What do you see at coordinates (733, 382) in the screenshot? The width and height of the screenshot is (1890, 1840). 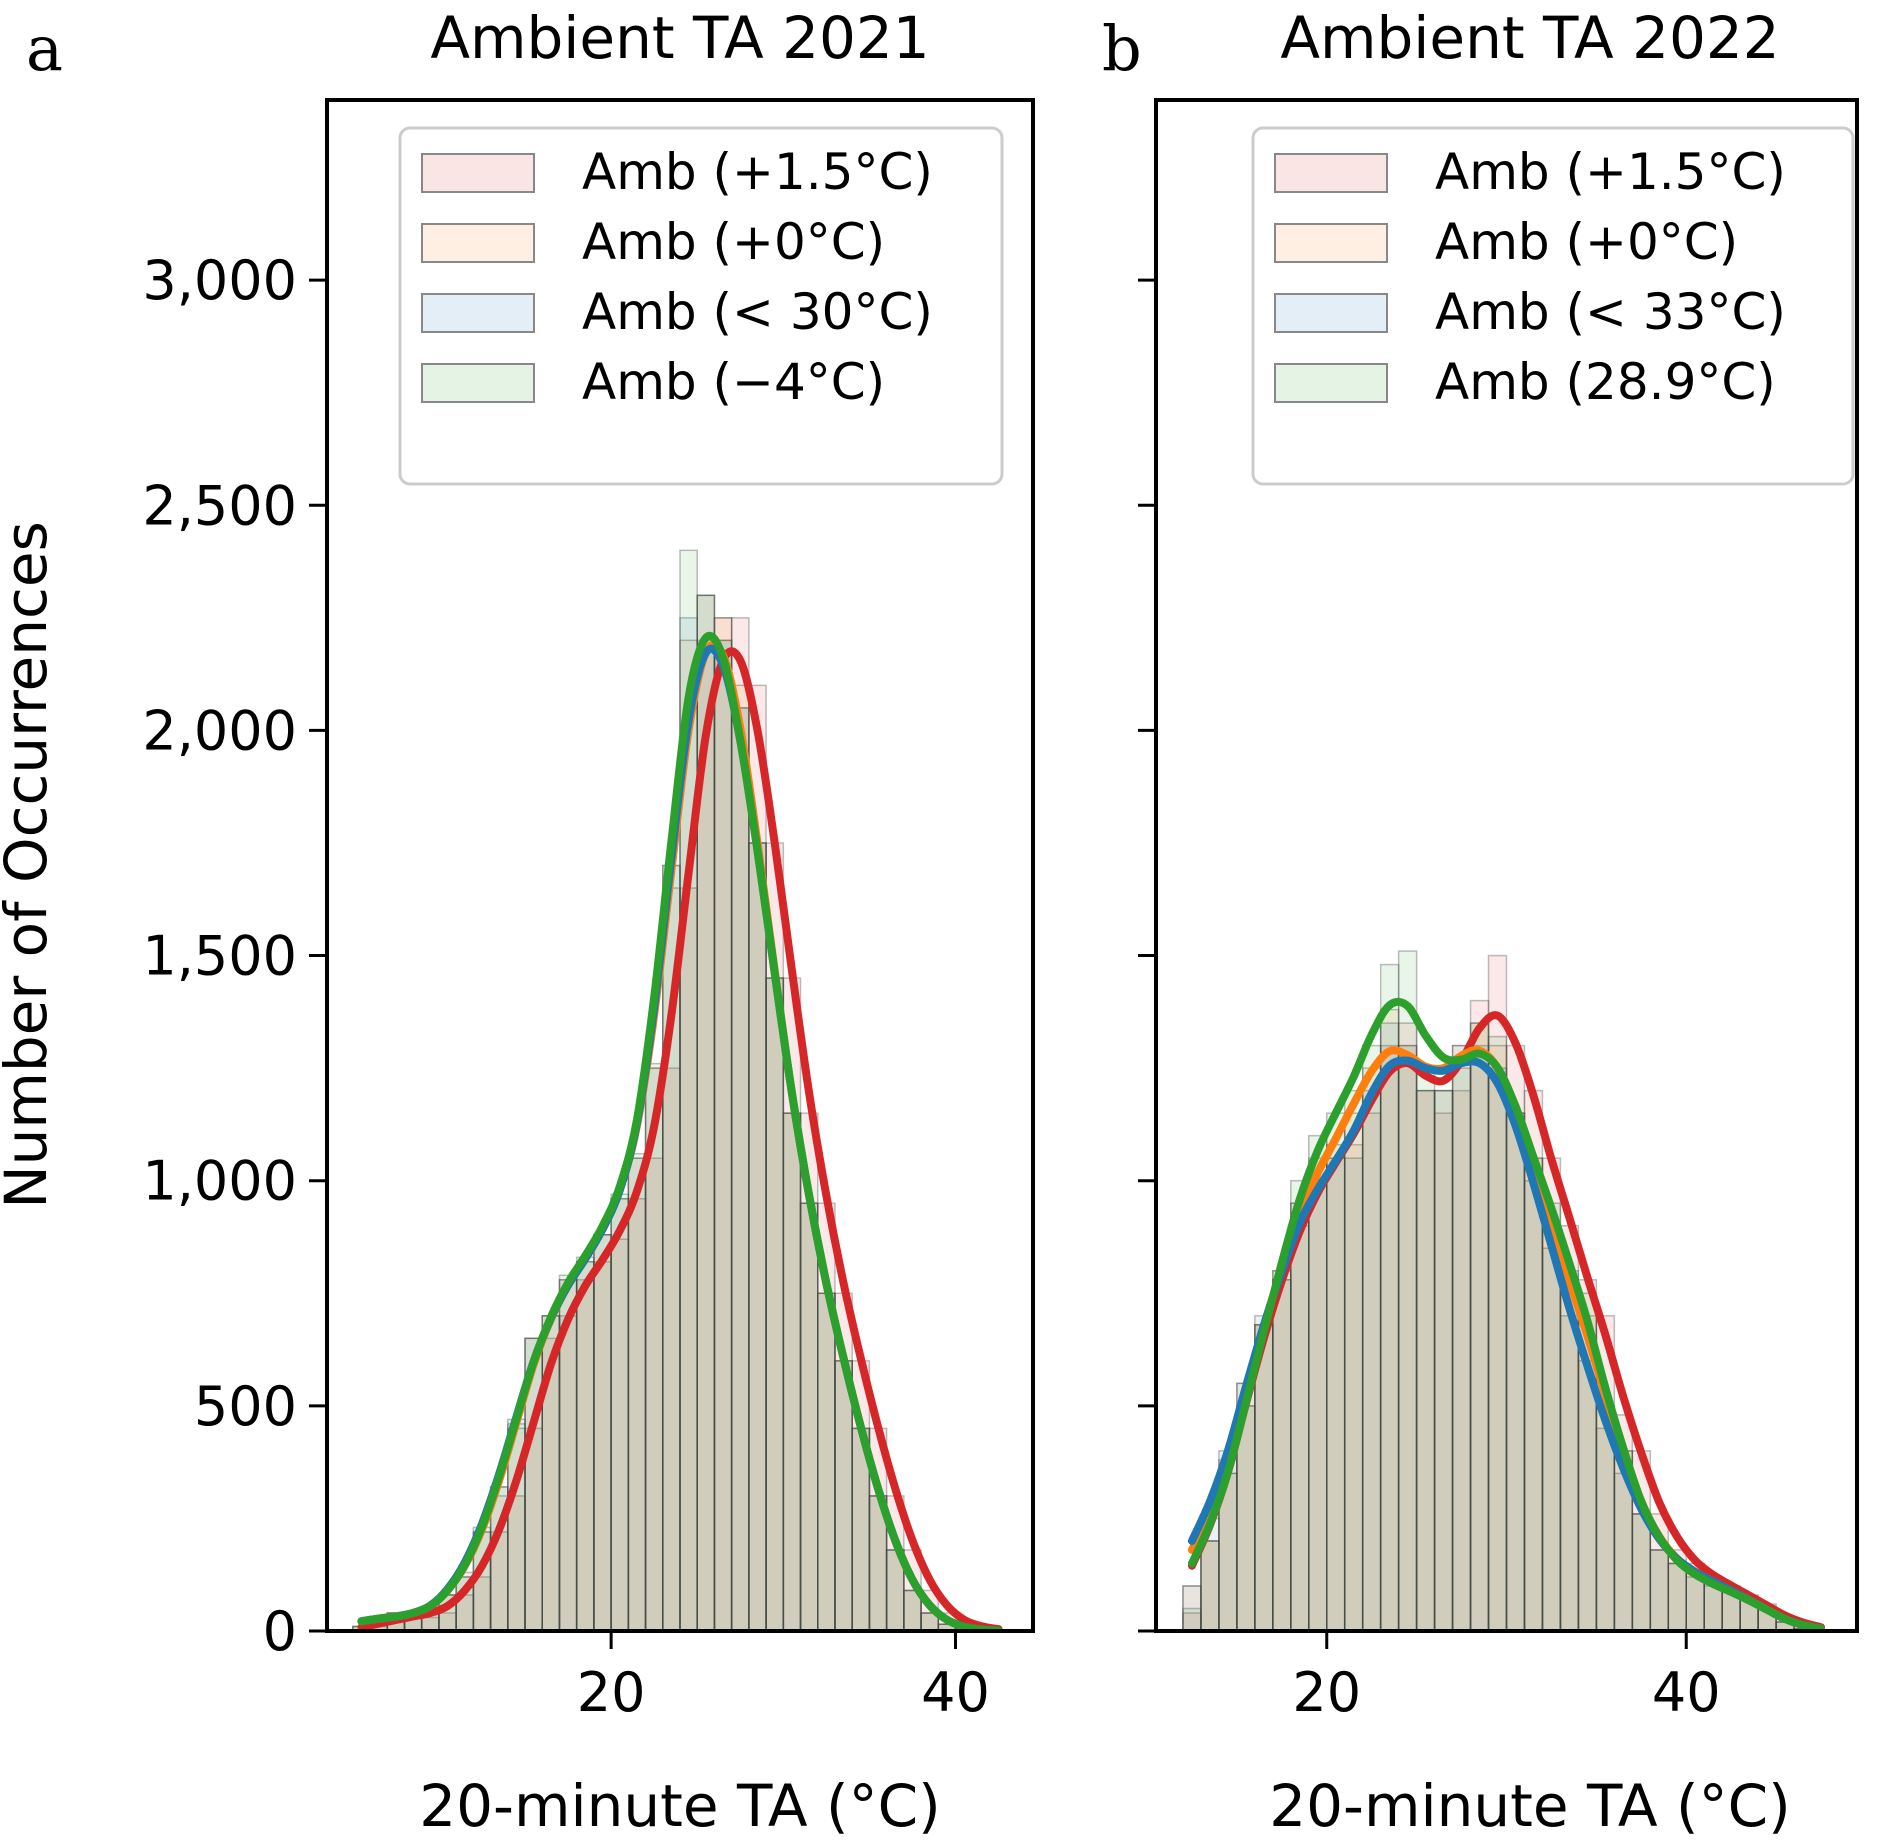 I see `legend-label-amb-4-c: Amb (−4°C)` at bounding box center [733, 382].